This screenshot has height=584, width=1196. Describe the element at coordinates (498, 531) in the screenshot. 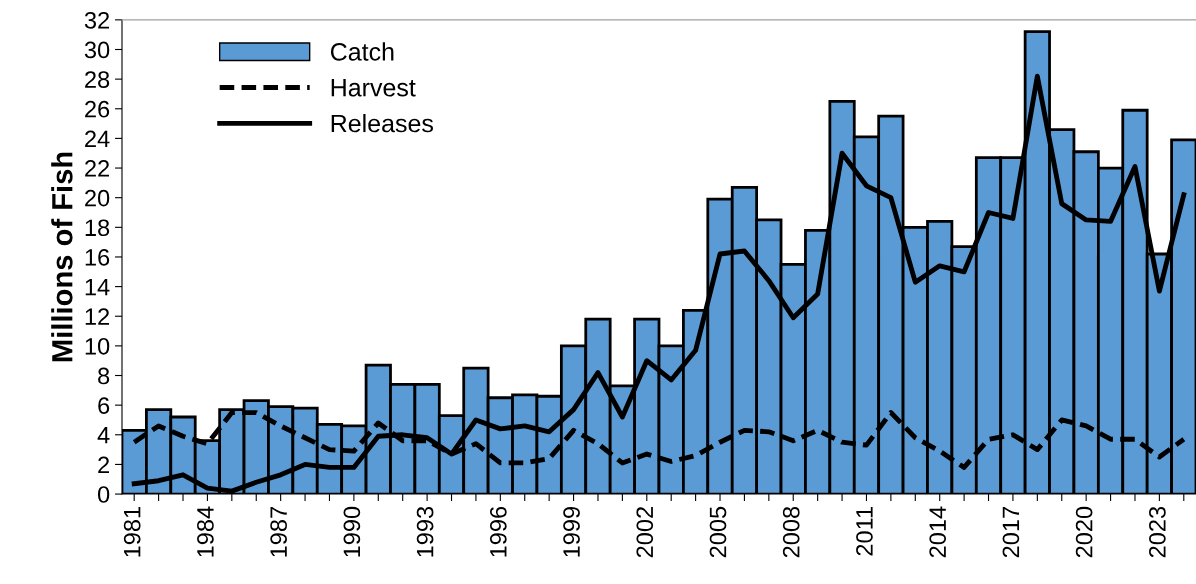

I see `x-tick-label: 1996` at that location.